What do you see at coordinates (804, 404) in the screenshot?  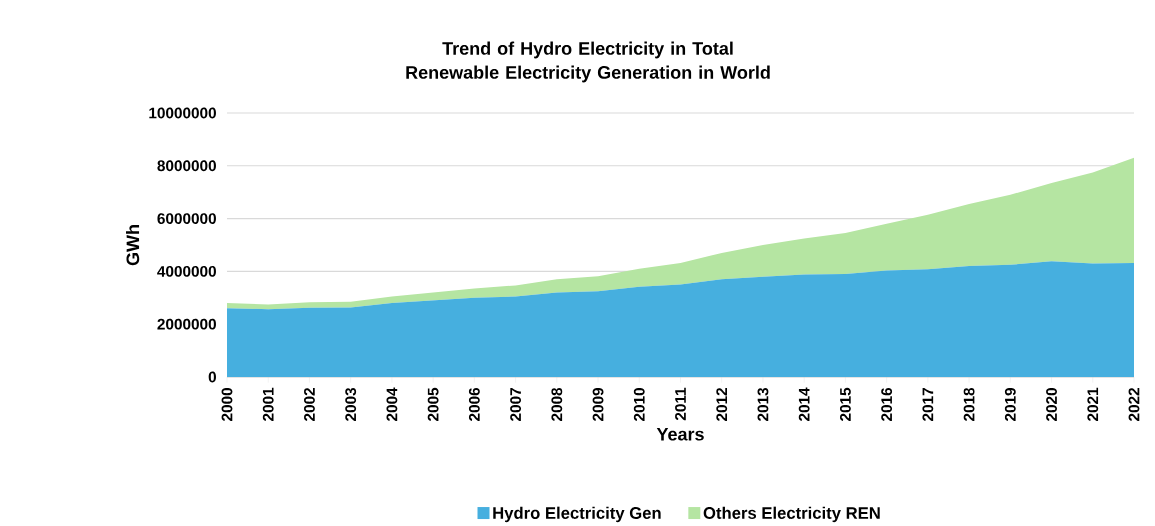 I see `x-tick-label: 2014` at bounding box center [804, 404].